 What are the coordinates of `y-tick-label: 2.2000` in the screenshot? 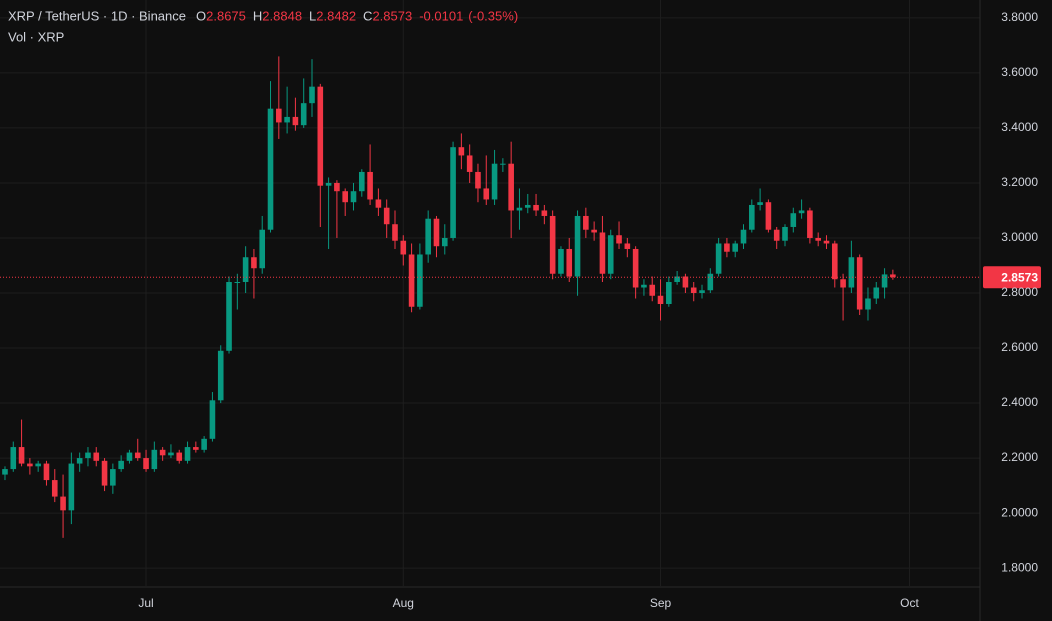 It's located at (1019, 457).